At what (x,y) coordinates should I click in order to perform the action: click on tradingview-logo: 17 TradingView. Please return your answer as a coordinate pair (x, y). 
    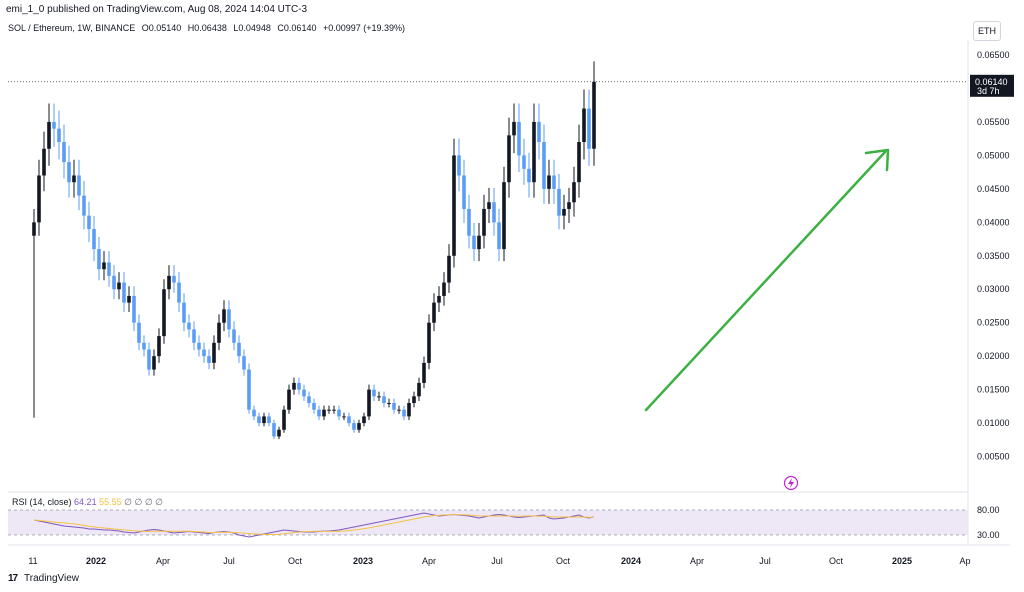
    Looking at the image, I should click on (43, 578).